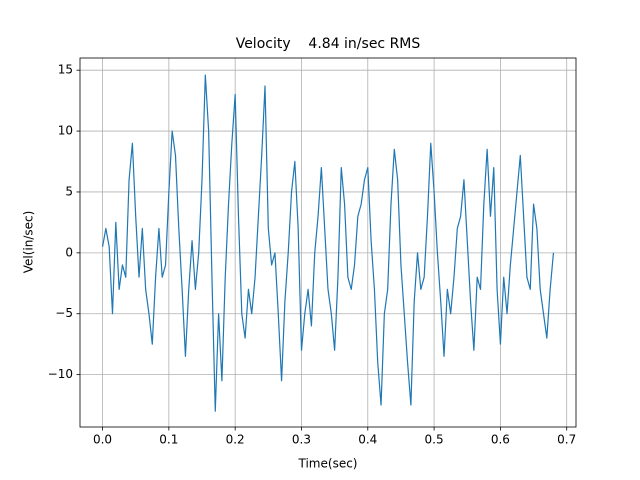  What do you see at coordinates (60, 374) in the screenshot?
I see `y-tick-label: −10` at bounding box center [60, 374].